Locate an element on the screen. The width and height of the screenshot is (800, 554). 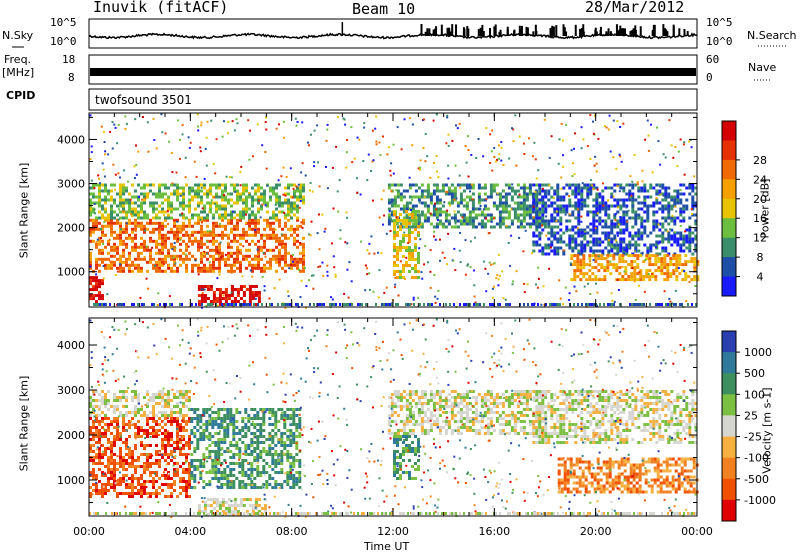
cpid-panel-frame is located at coordinates (393, 99).